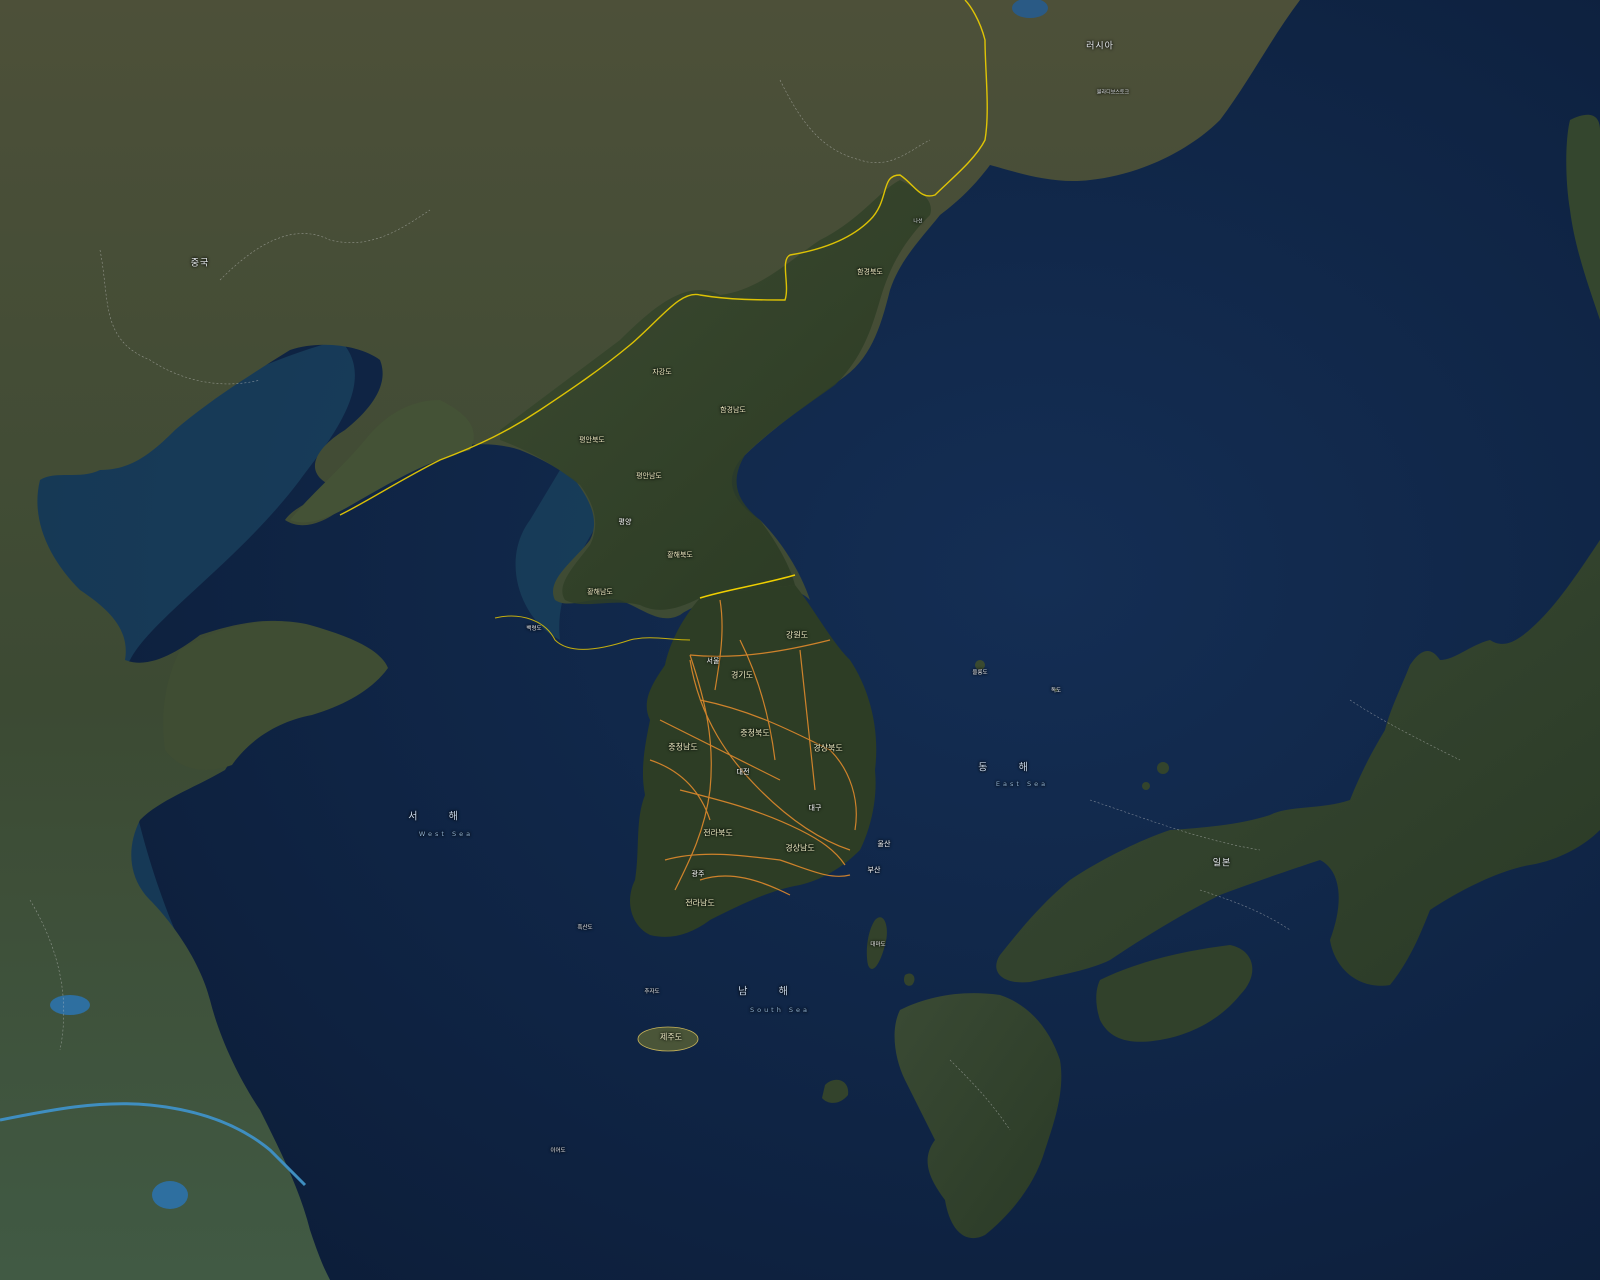 Image resolution: width=1600 pixels, height=1280 pixels. I want to click on city-daejeon: 대전, so click(743, 772).